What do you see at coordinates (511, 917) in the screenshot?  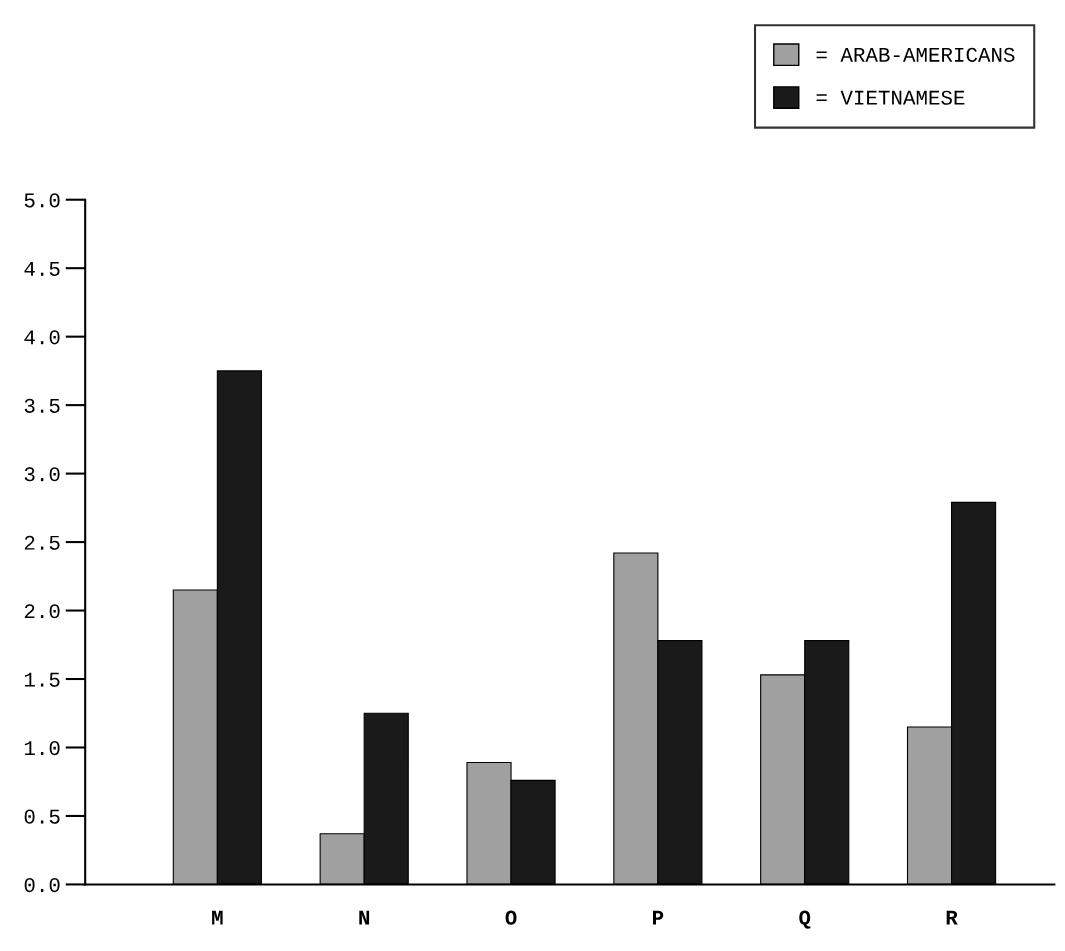 I see `x-tick-label: O` at bounding box center [511, 917].